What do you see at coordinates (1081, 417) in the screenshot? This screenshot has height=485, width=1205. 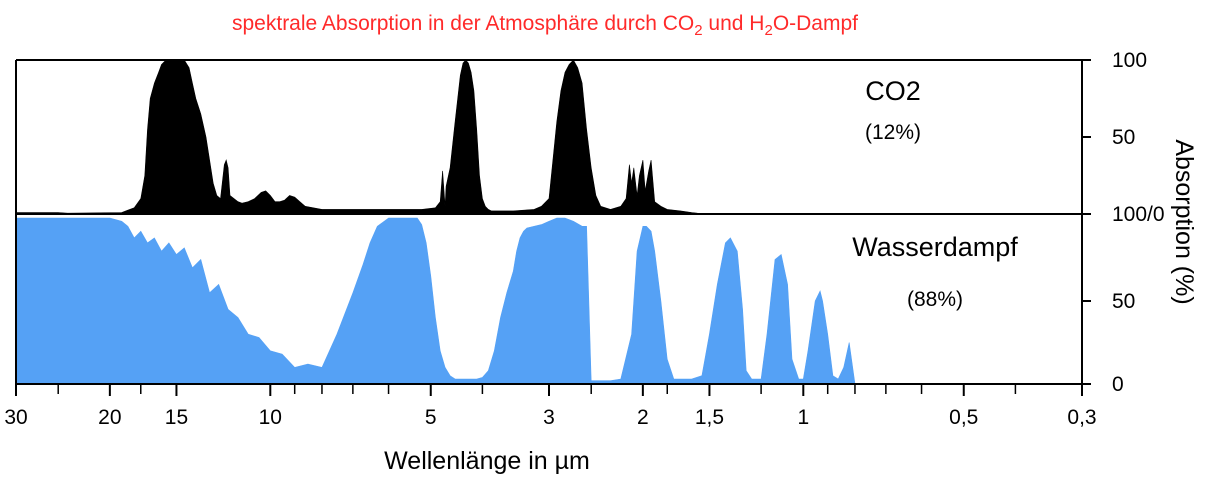 I see `x-tick-label: 0,3` at bounding box center [1081, 417].